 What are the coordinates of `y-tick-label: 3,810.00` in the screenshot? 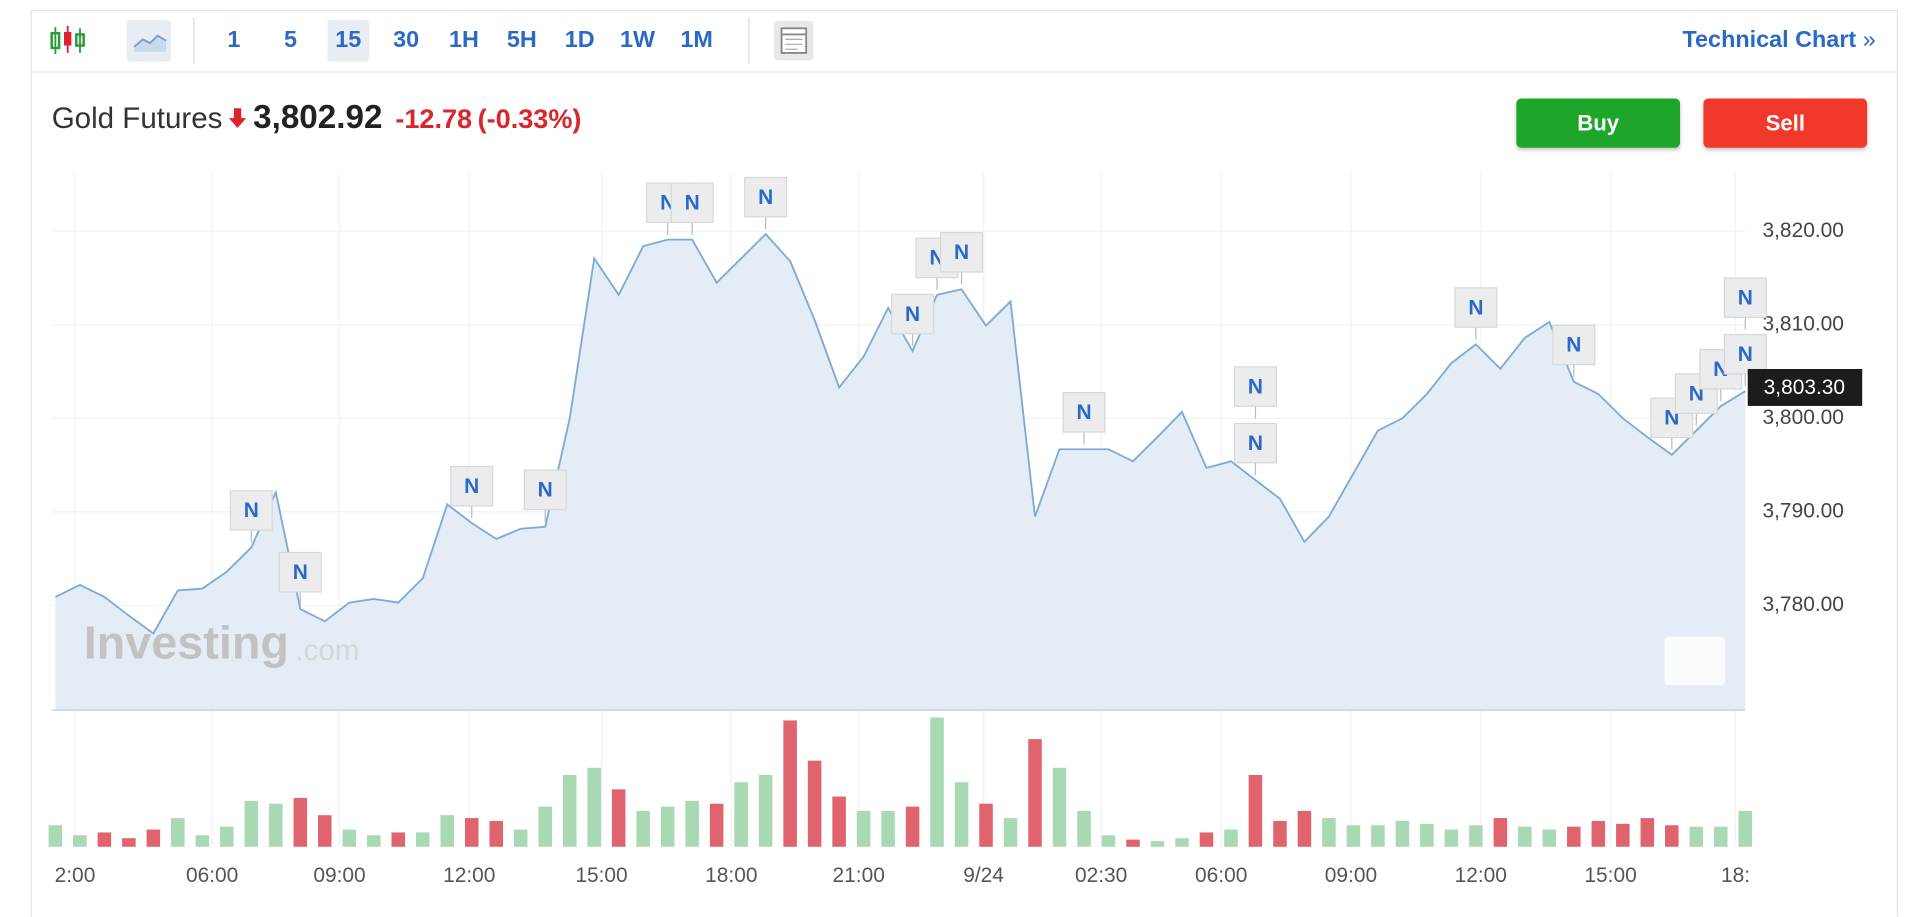 It's located at (1803, 323).